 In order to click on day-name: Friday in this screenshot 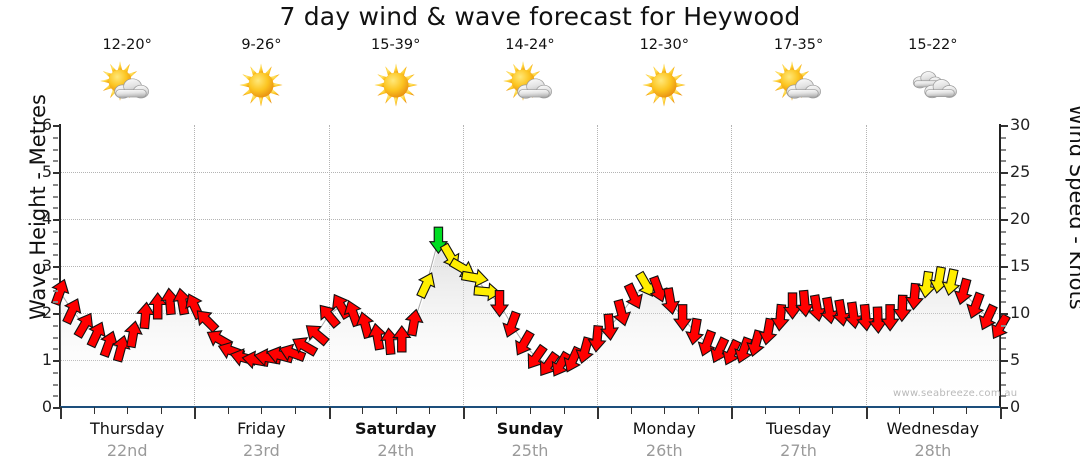, I will do `click(261, 428)`.